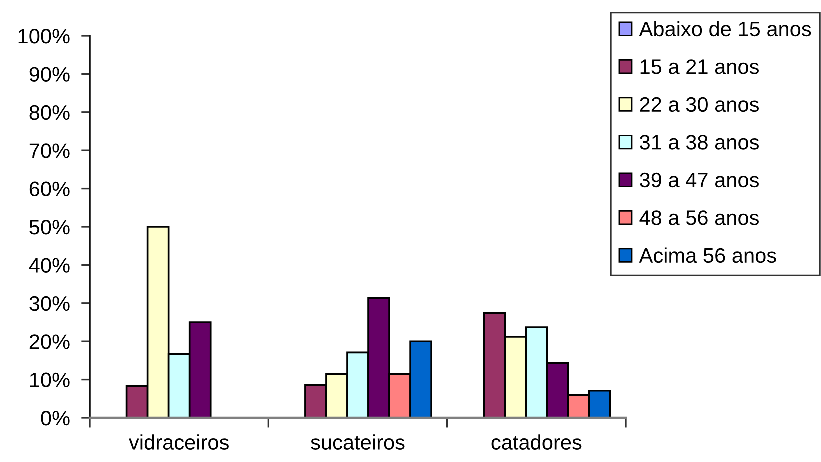 The image size is (821, 462). Describe the element at coordinates (50, 342) in the screenshot. I see `y-tick-label: 20%` at that location.